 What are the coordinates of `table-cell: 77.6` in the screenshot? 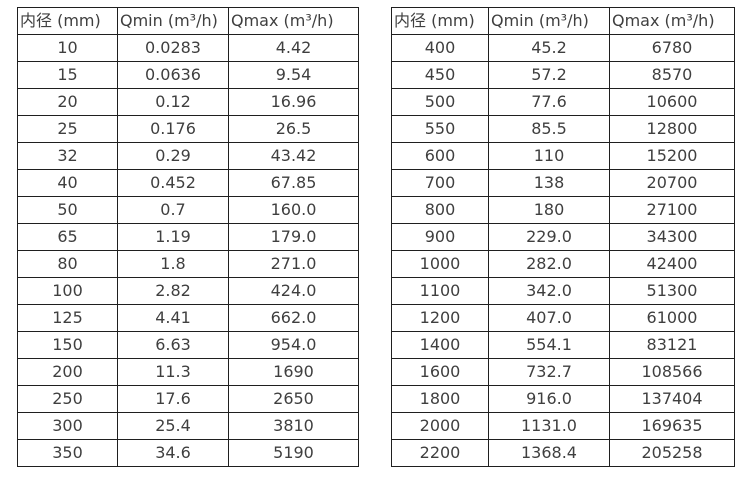 It's located at (549, 102).